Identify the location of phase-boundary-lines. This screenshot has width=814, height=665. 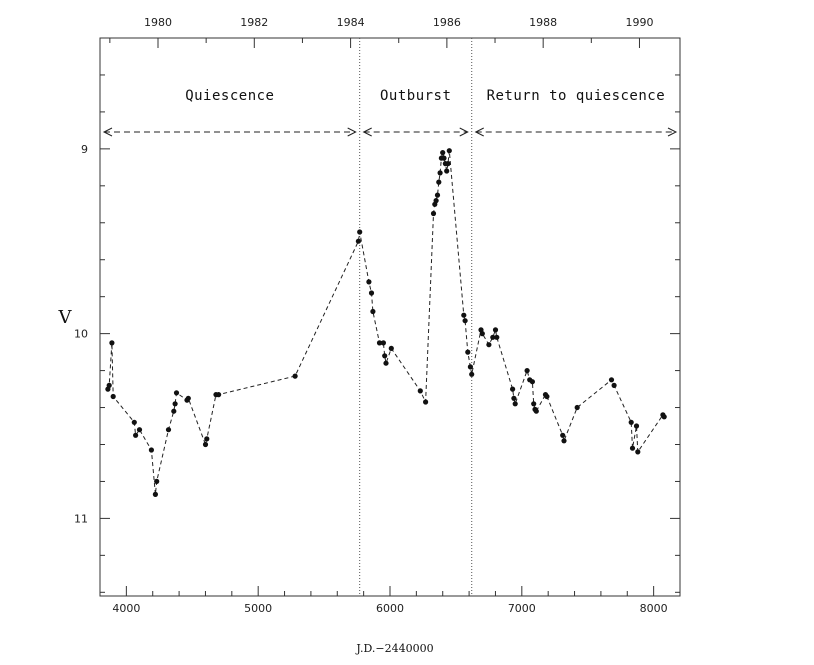
(416, 317).